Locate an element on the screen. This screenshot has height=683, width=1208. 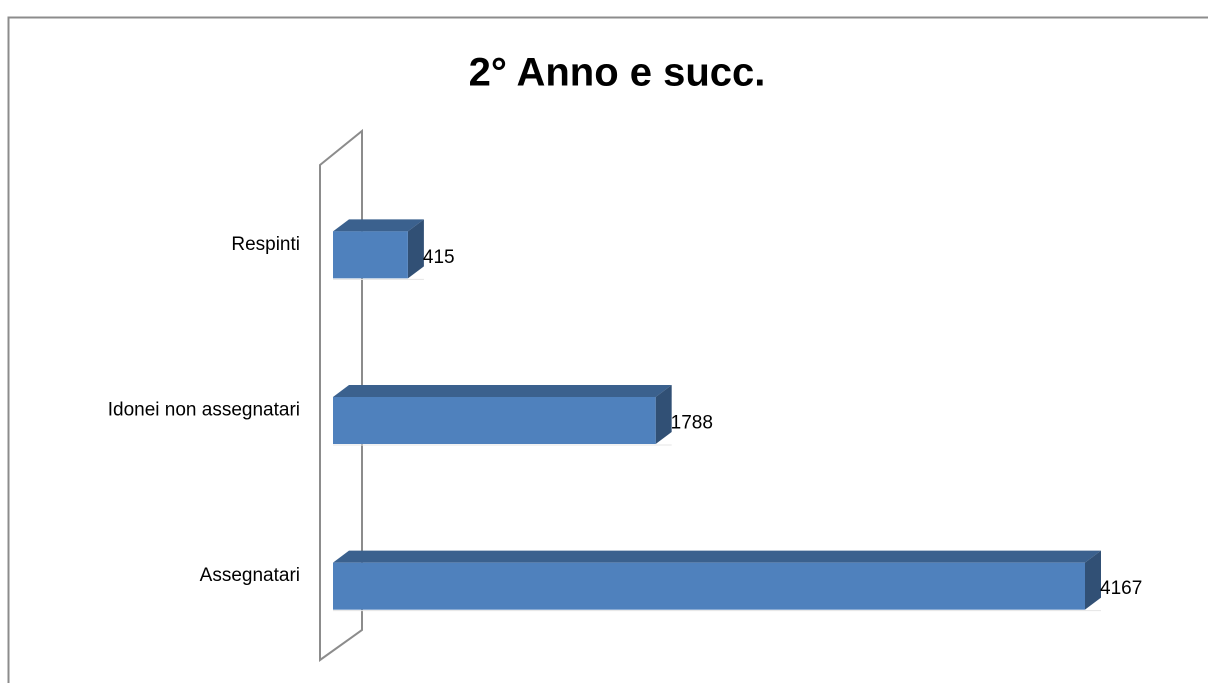
category-label: Respinti is located at coordinates (265, 244).